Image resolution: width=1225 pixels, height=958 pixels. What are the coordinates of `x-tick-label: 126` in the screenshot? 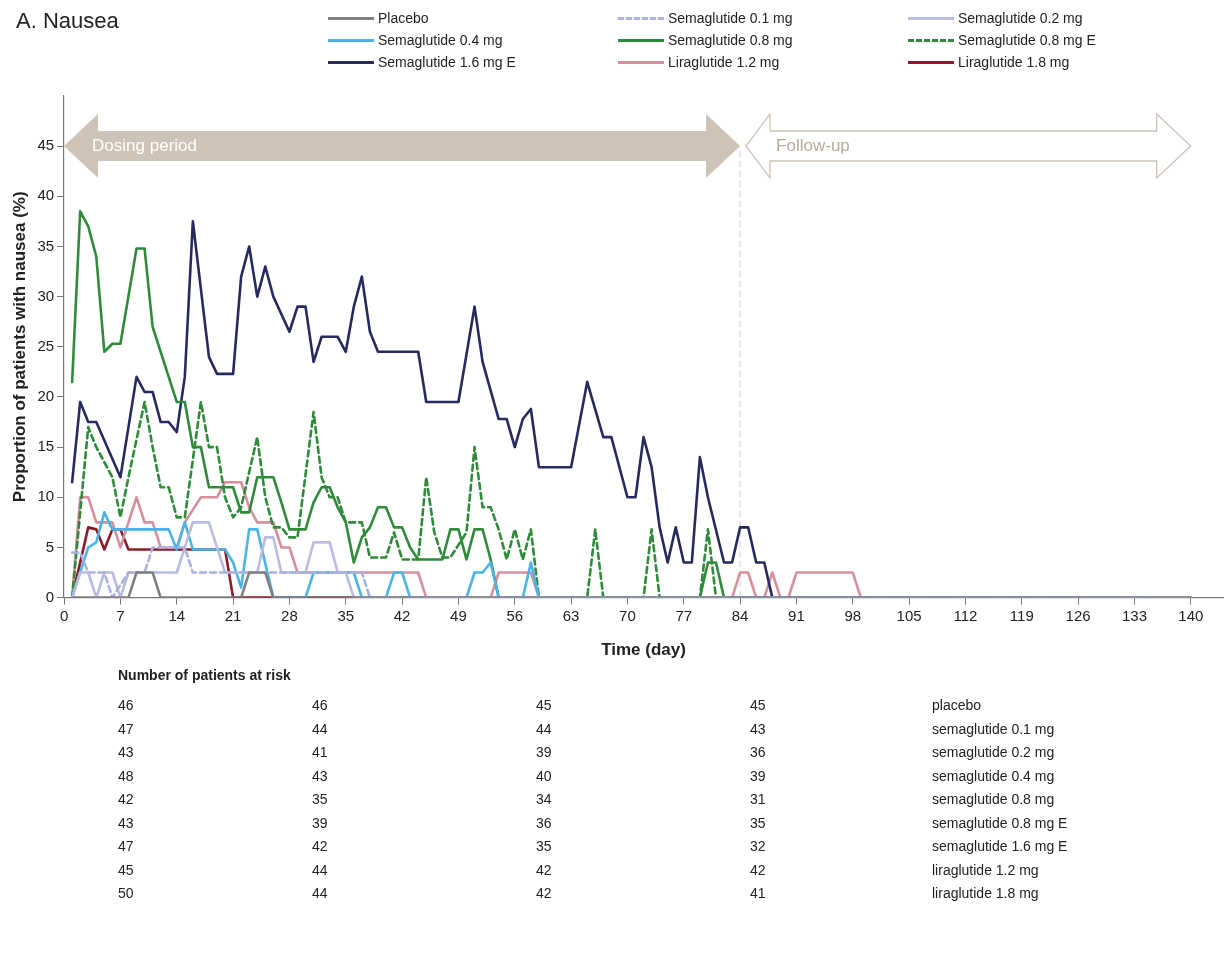 It's located at (1078, 615).